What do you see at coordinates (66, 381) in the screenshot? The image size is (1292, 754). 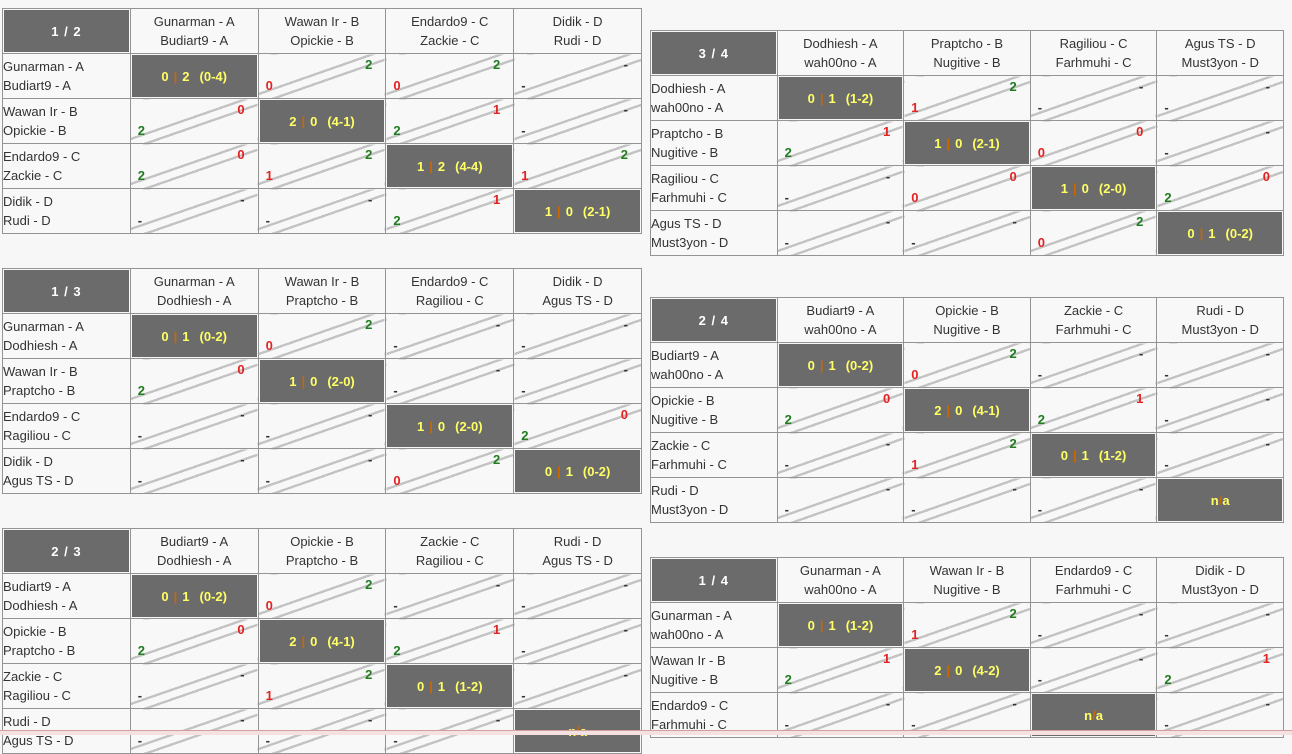 I see `row-header: Wawan Ir - B Praptcho - B` at bounding box center [66, 381].